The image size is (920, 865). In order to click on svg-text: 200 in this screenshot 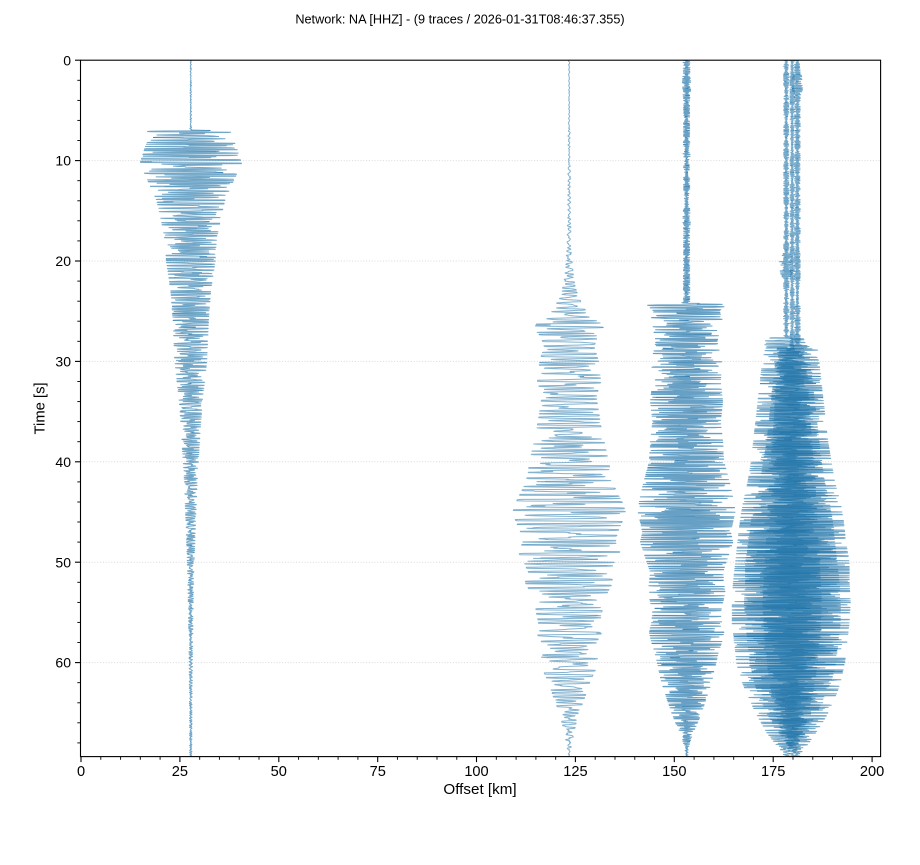, I will do `click(872, 772)`.